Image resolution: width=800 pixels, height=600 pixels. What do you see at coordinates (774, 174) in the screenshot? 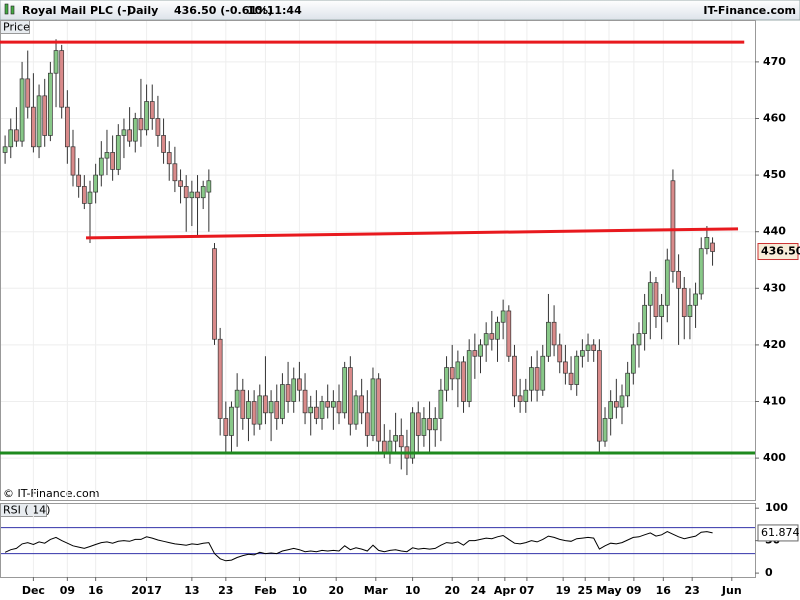
I see `y-tick-label: 450` at bounding box center [774, 174].